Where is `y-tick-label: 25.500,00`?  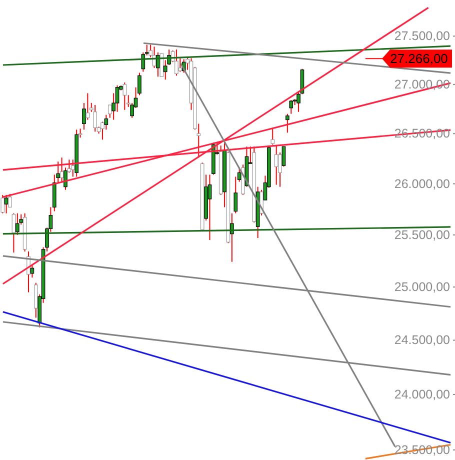
y-tick-label: 25.500,00 is located at coordinates (422, 235).